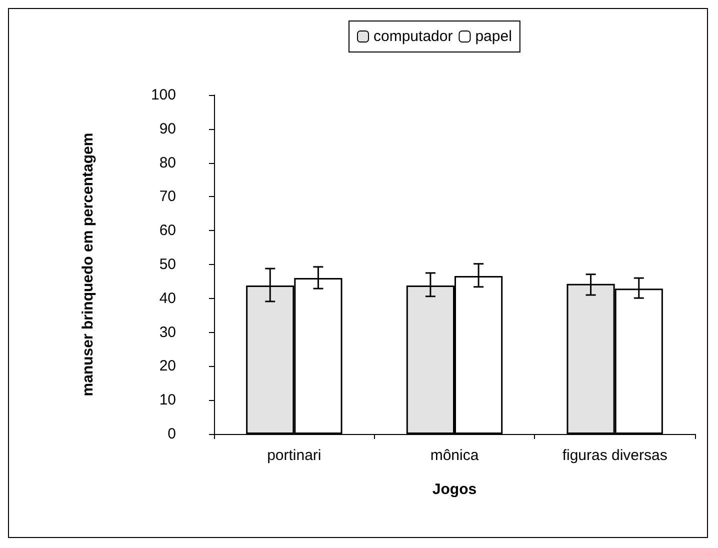 The height and width of the screenshot is (548, 718). I want to click on x-tick-label: portinari, so click(294, 455).